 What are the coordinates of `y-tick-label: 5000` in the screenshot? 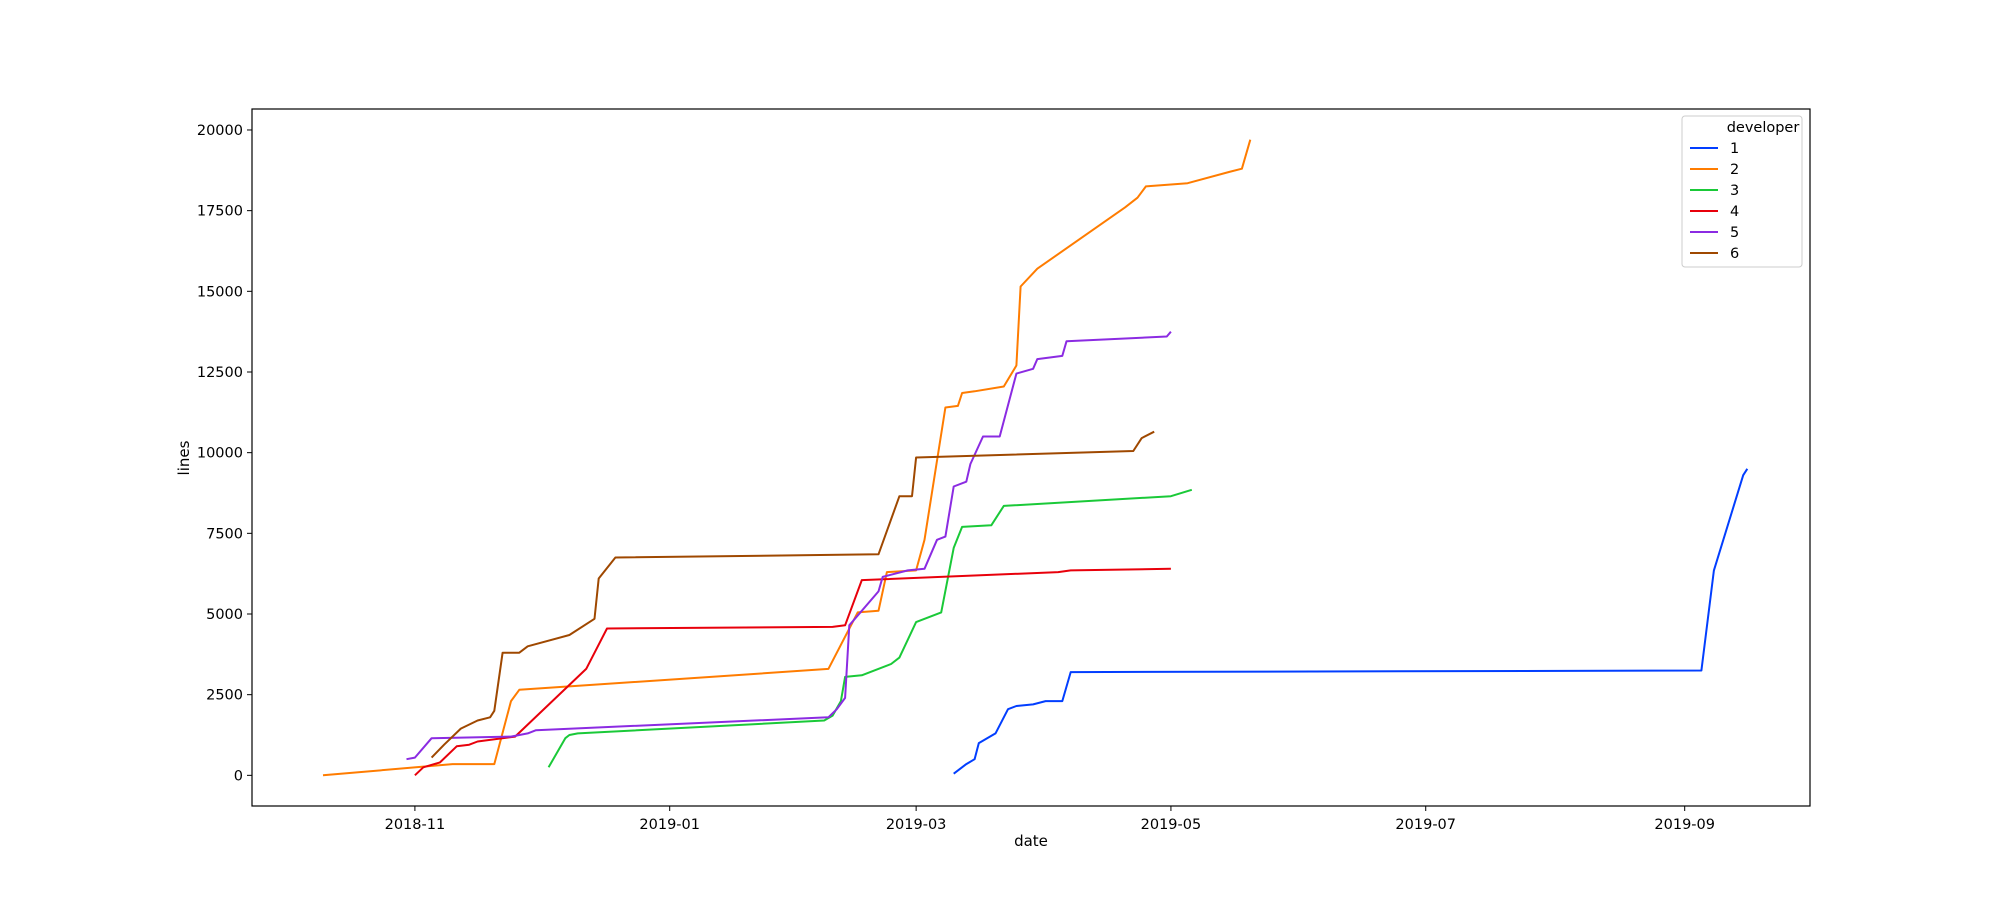 It's located at (224, 615).